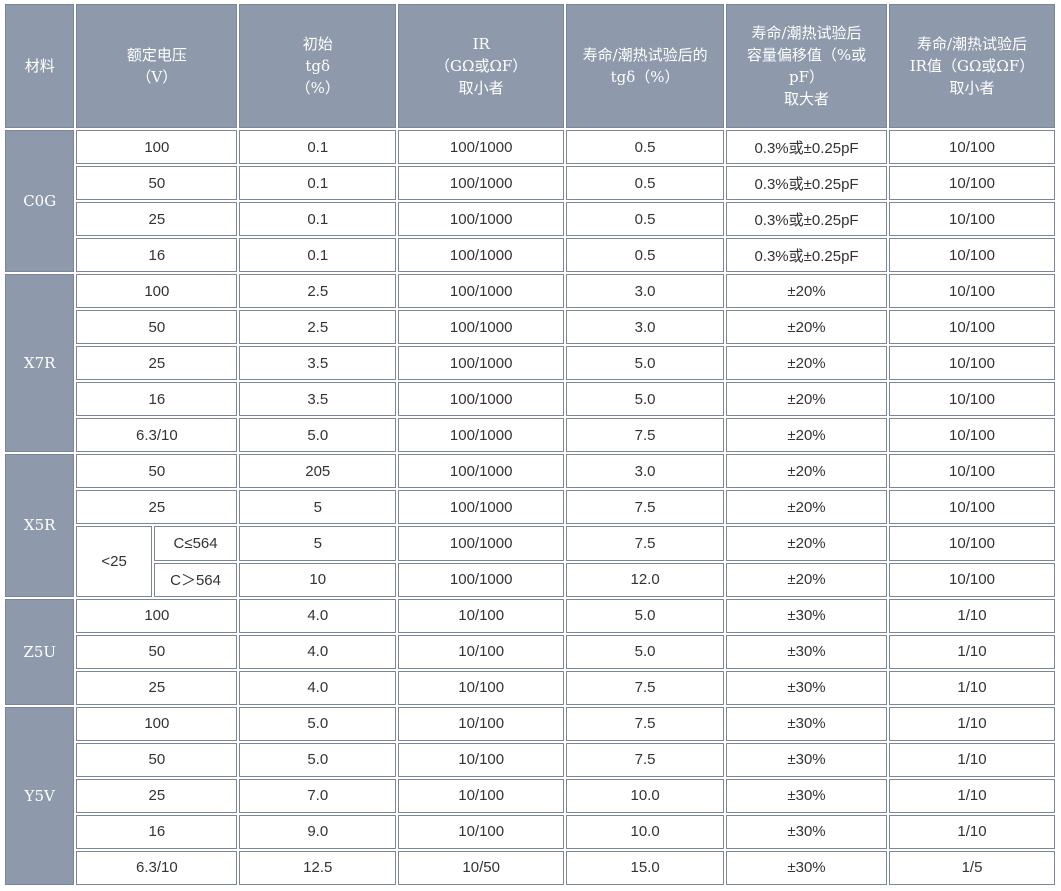 The width and height of the screenshot is (1061, 891). I want to click on table-row: 16 9.0 10/100 10.0 ±30% 1/10, so click(530, 831).